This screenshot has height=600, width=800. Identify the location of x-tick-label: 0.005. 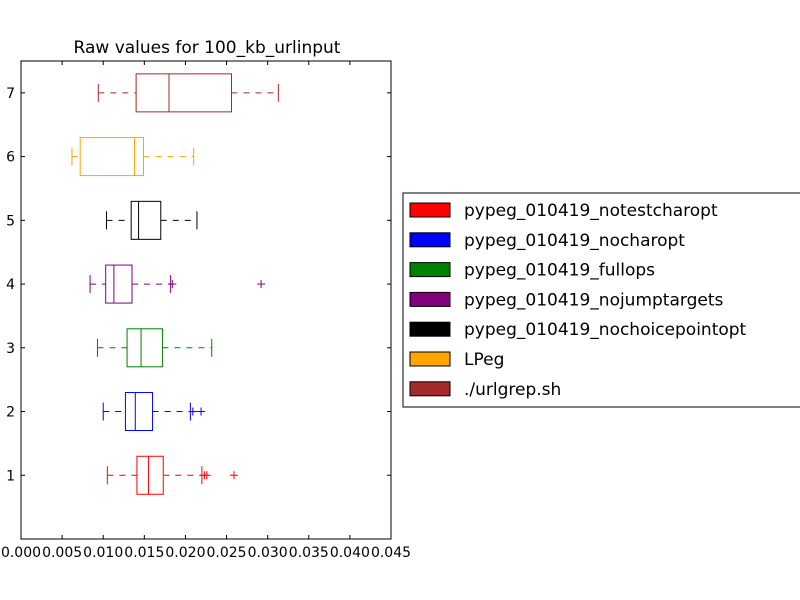
(62, 553).